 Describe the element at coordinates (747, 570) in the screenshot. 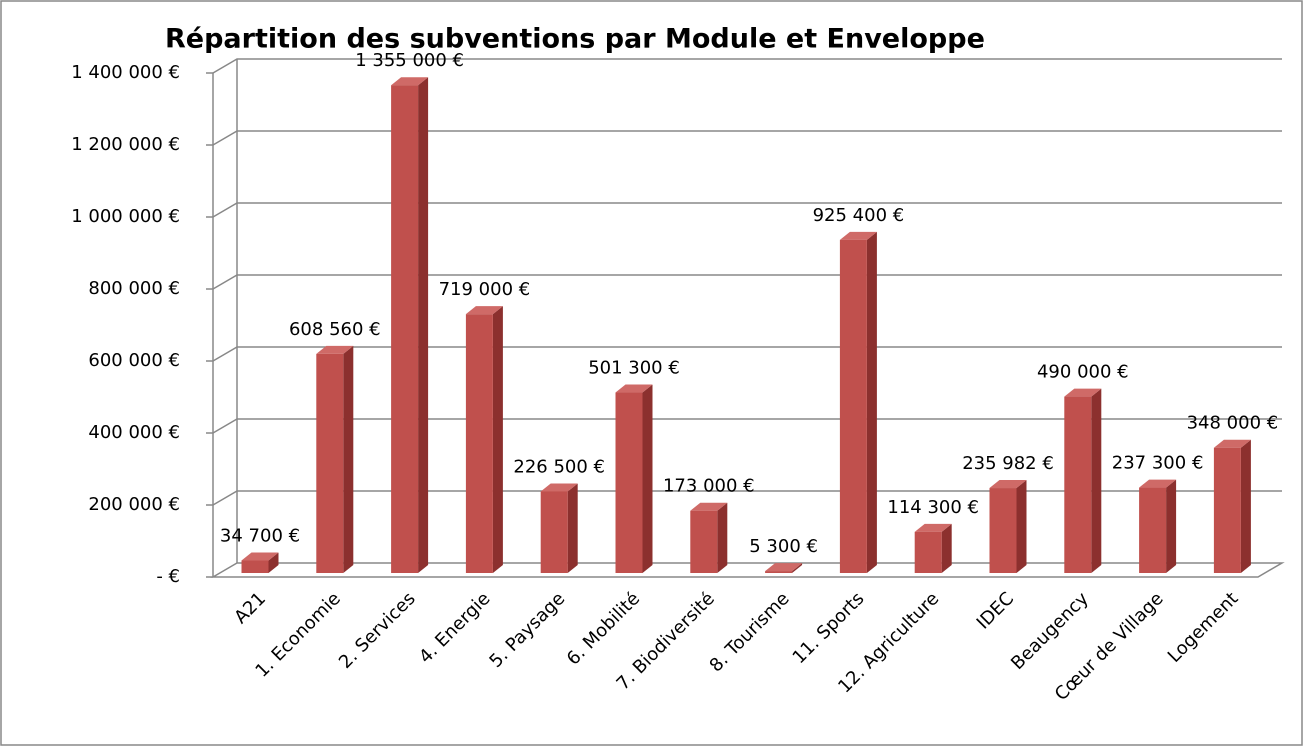

I see `floor` at that location.